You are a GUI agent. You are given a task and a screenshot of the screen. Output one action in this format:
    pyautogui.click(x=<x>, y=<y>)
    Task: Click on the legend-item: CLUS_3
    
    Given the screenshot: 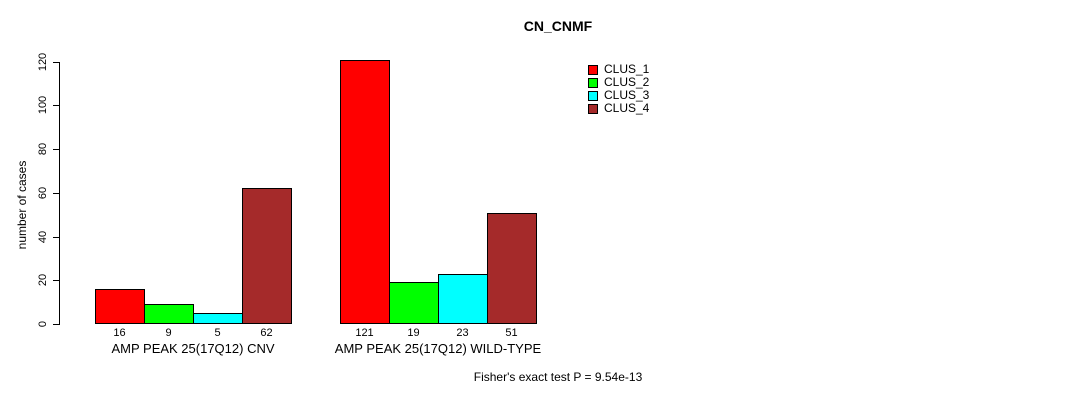 What is the action you would take?
    pyautogui.click(x=618, y=95)
    